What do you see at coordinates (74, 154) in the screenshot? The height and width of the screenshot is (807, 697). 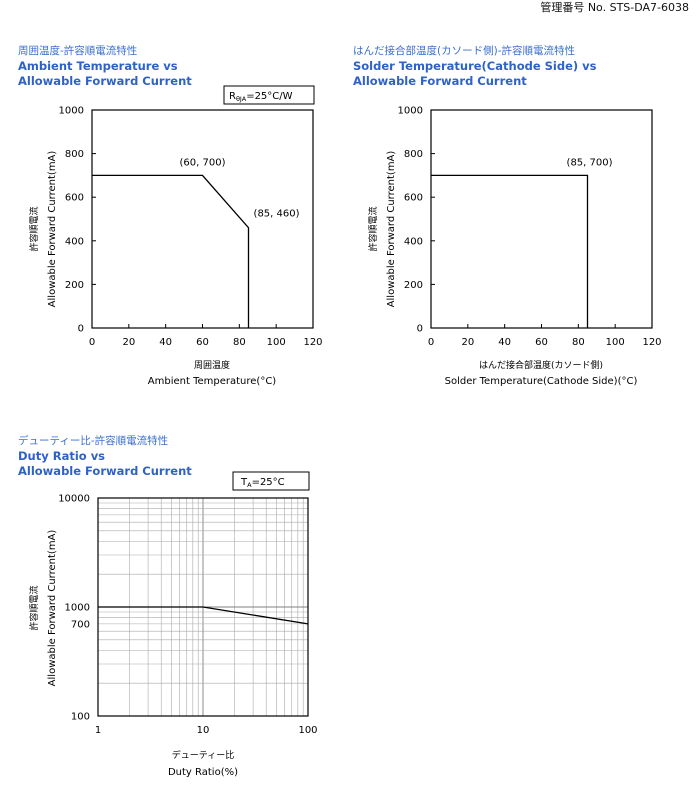 I see `chart1-ytick-label: 800` at bounding box center [74, 154].